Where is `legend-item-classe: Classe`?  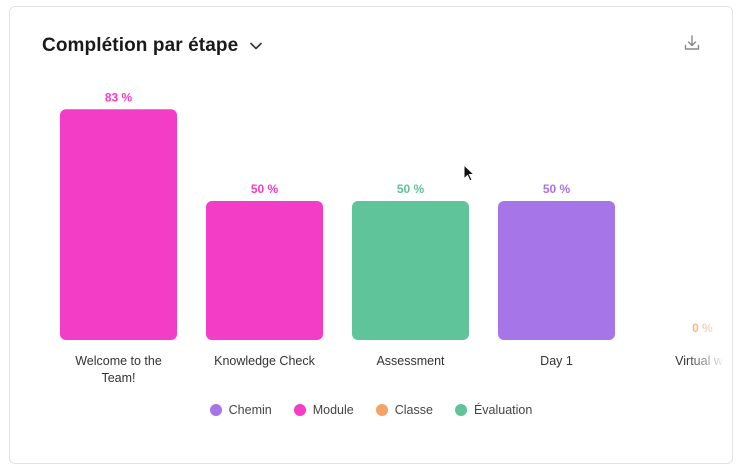
legend-item-classe: Classe is located at coordinates (404, 410).